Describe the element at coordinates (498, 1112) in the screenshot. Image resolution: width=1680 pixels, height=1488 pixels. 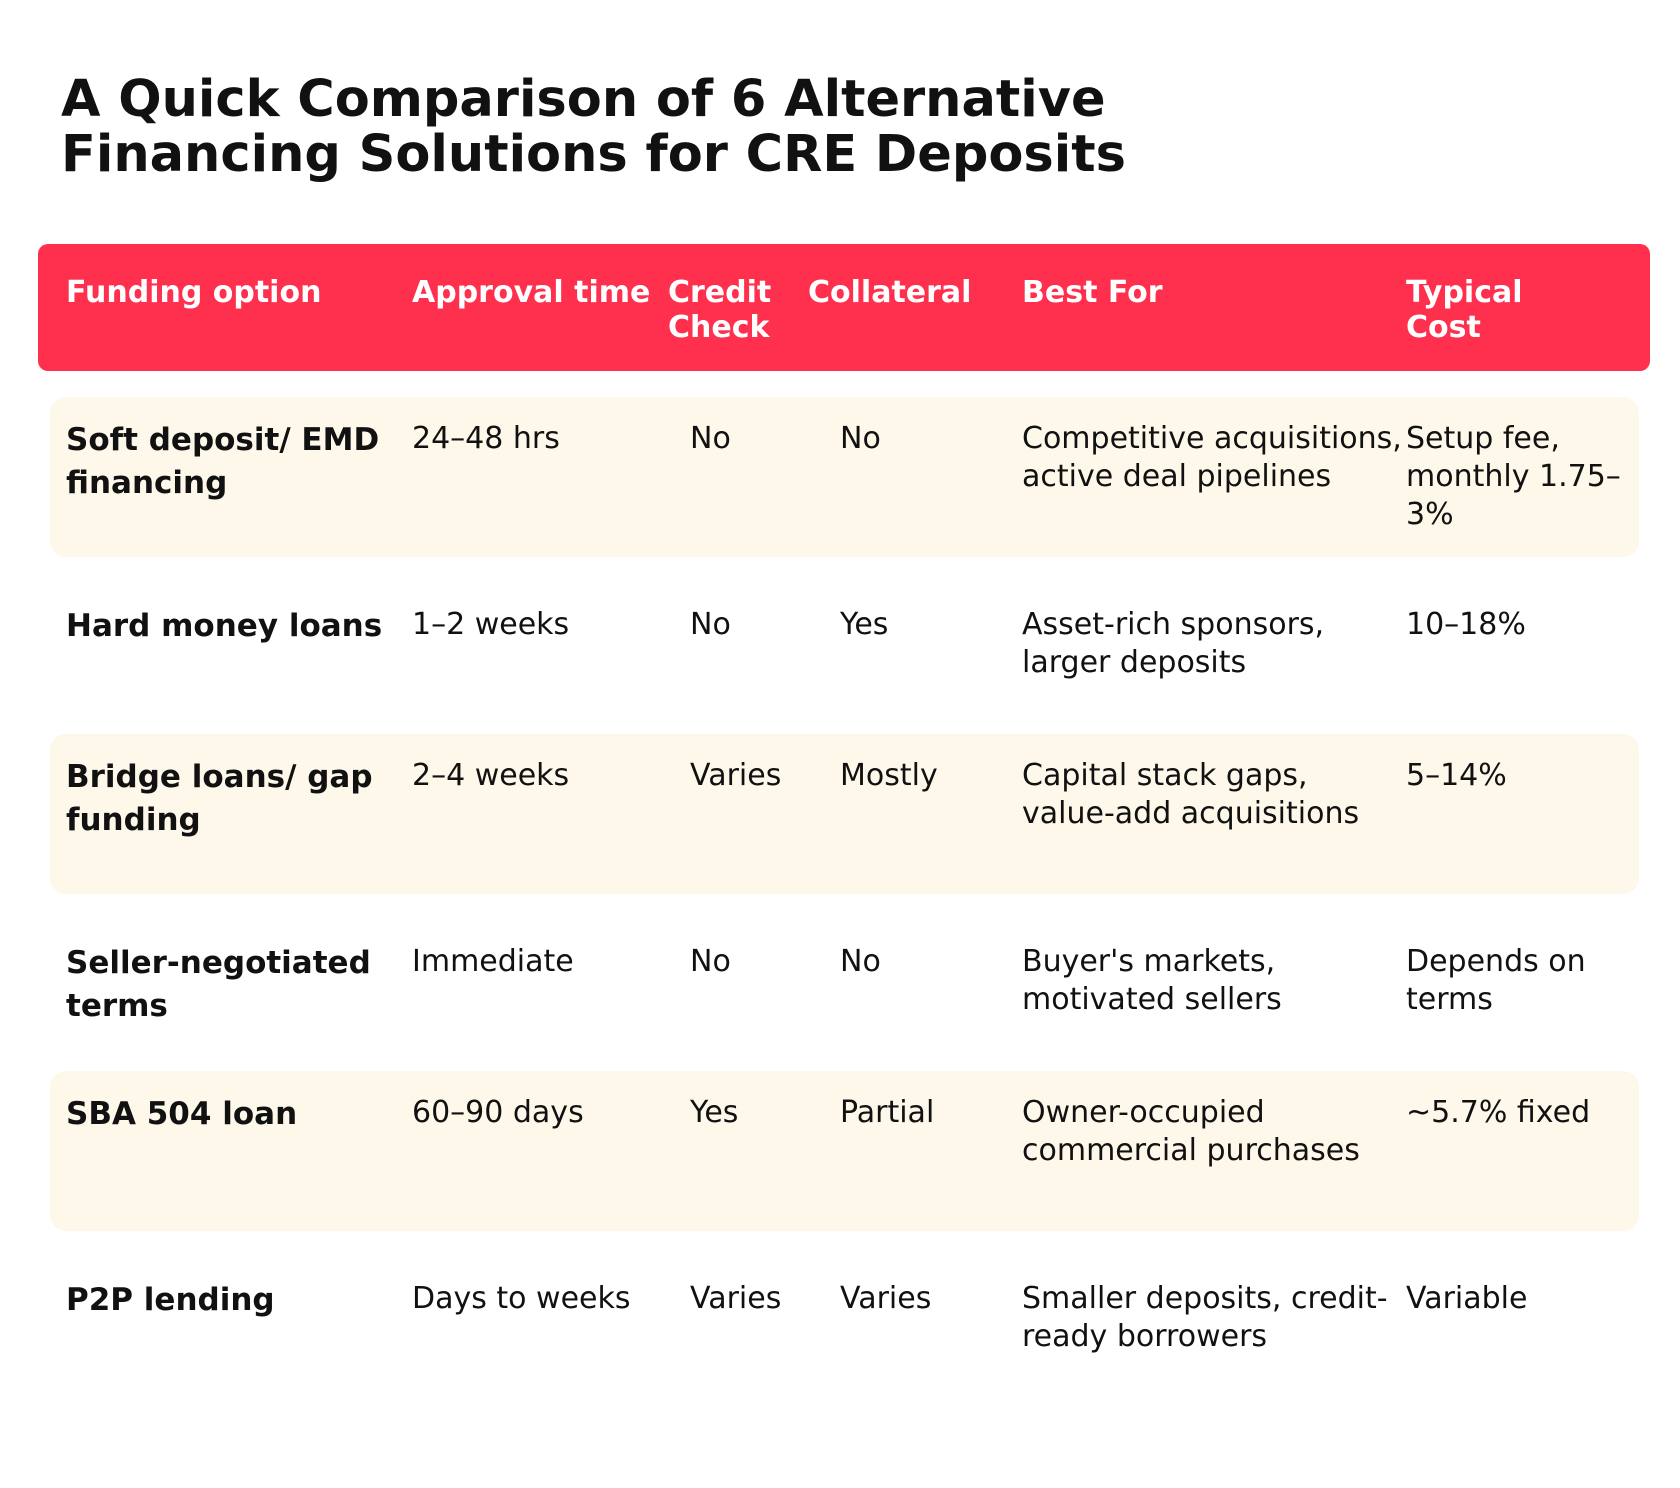
I see `approval-time-value: 60–90 days` at that location.